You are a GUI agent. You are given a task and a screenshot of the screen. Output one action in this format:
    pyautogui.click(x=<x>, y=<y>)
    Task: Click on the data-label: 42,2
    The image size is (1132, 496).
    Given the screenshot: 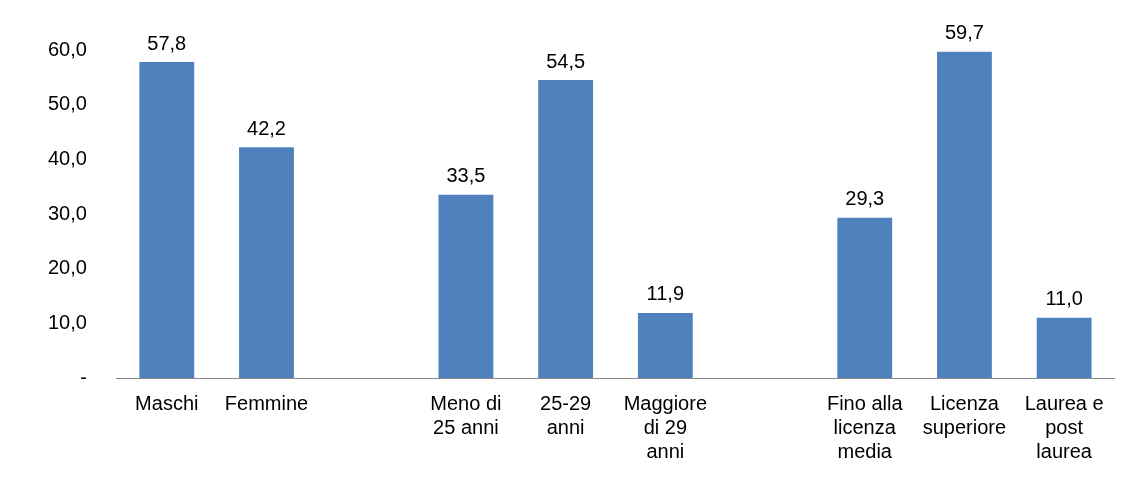 What is the action you would take?
    pyautogui.click(x=266, y=127)
    